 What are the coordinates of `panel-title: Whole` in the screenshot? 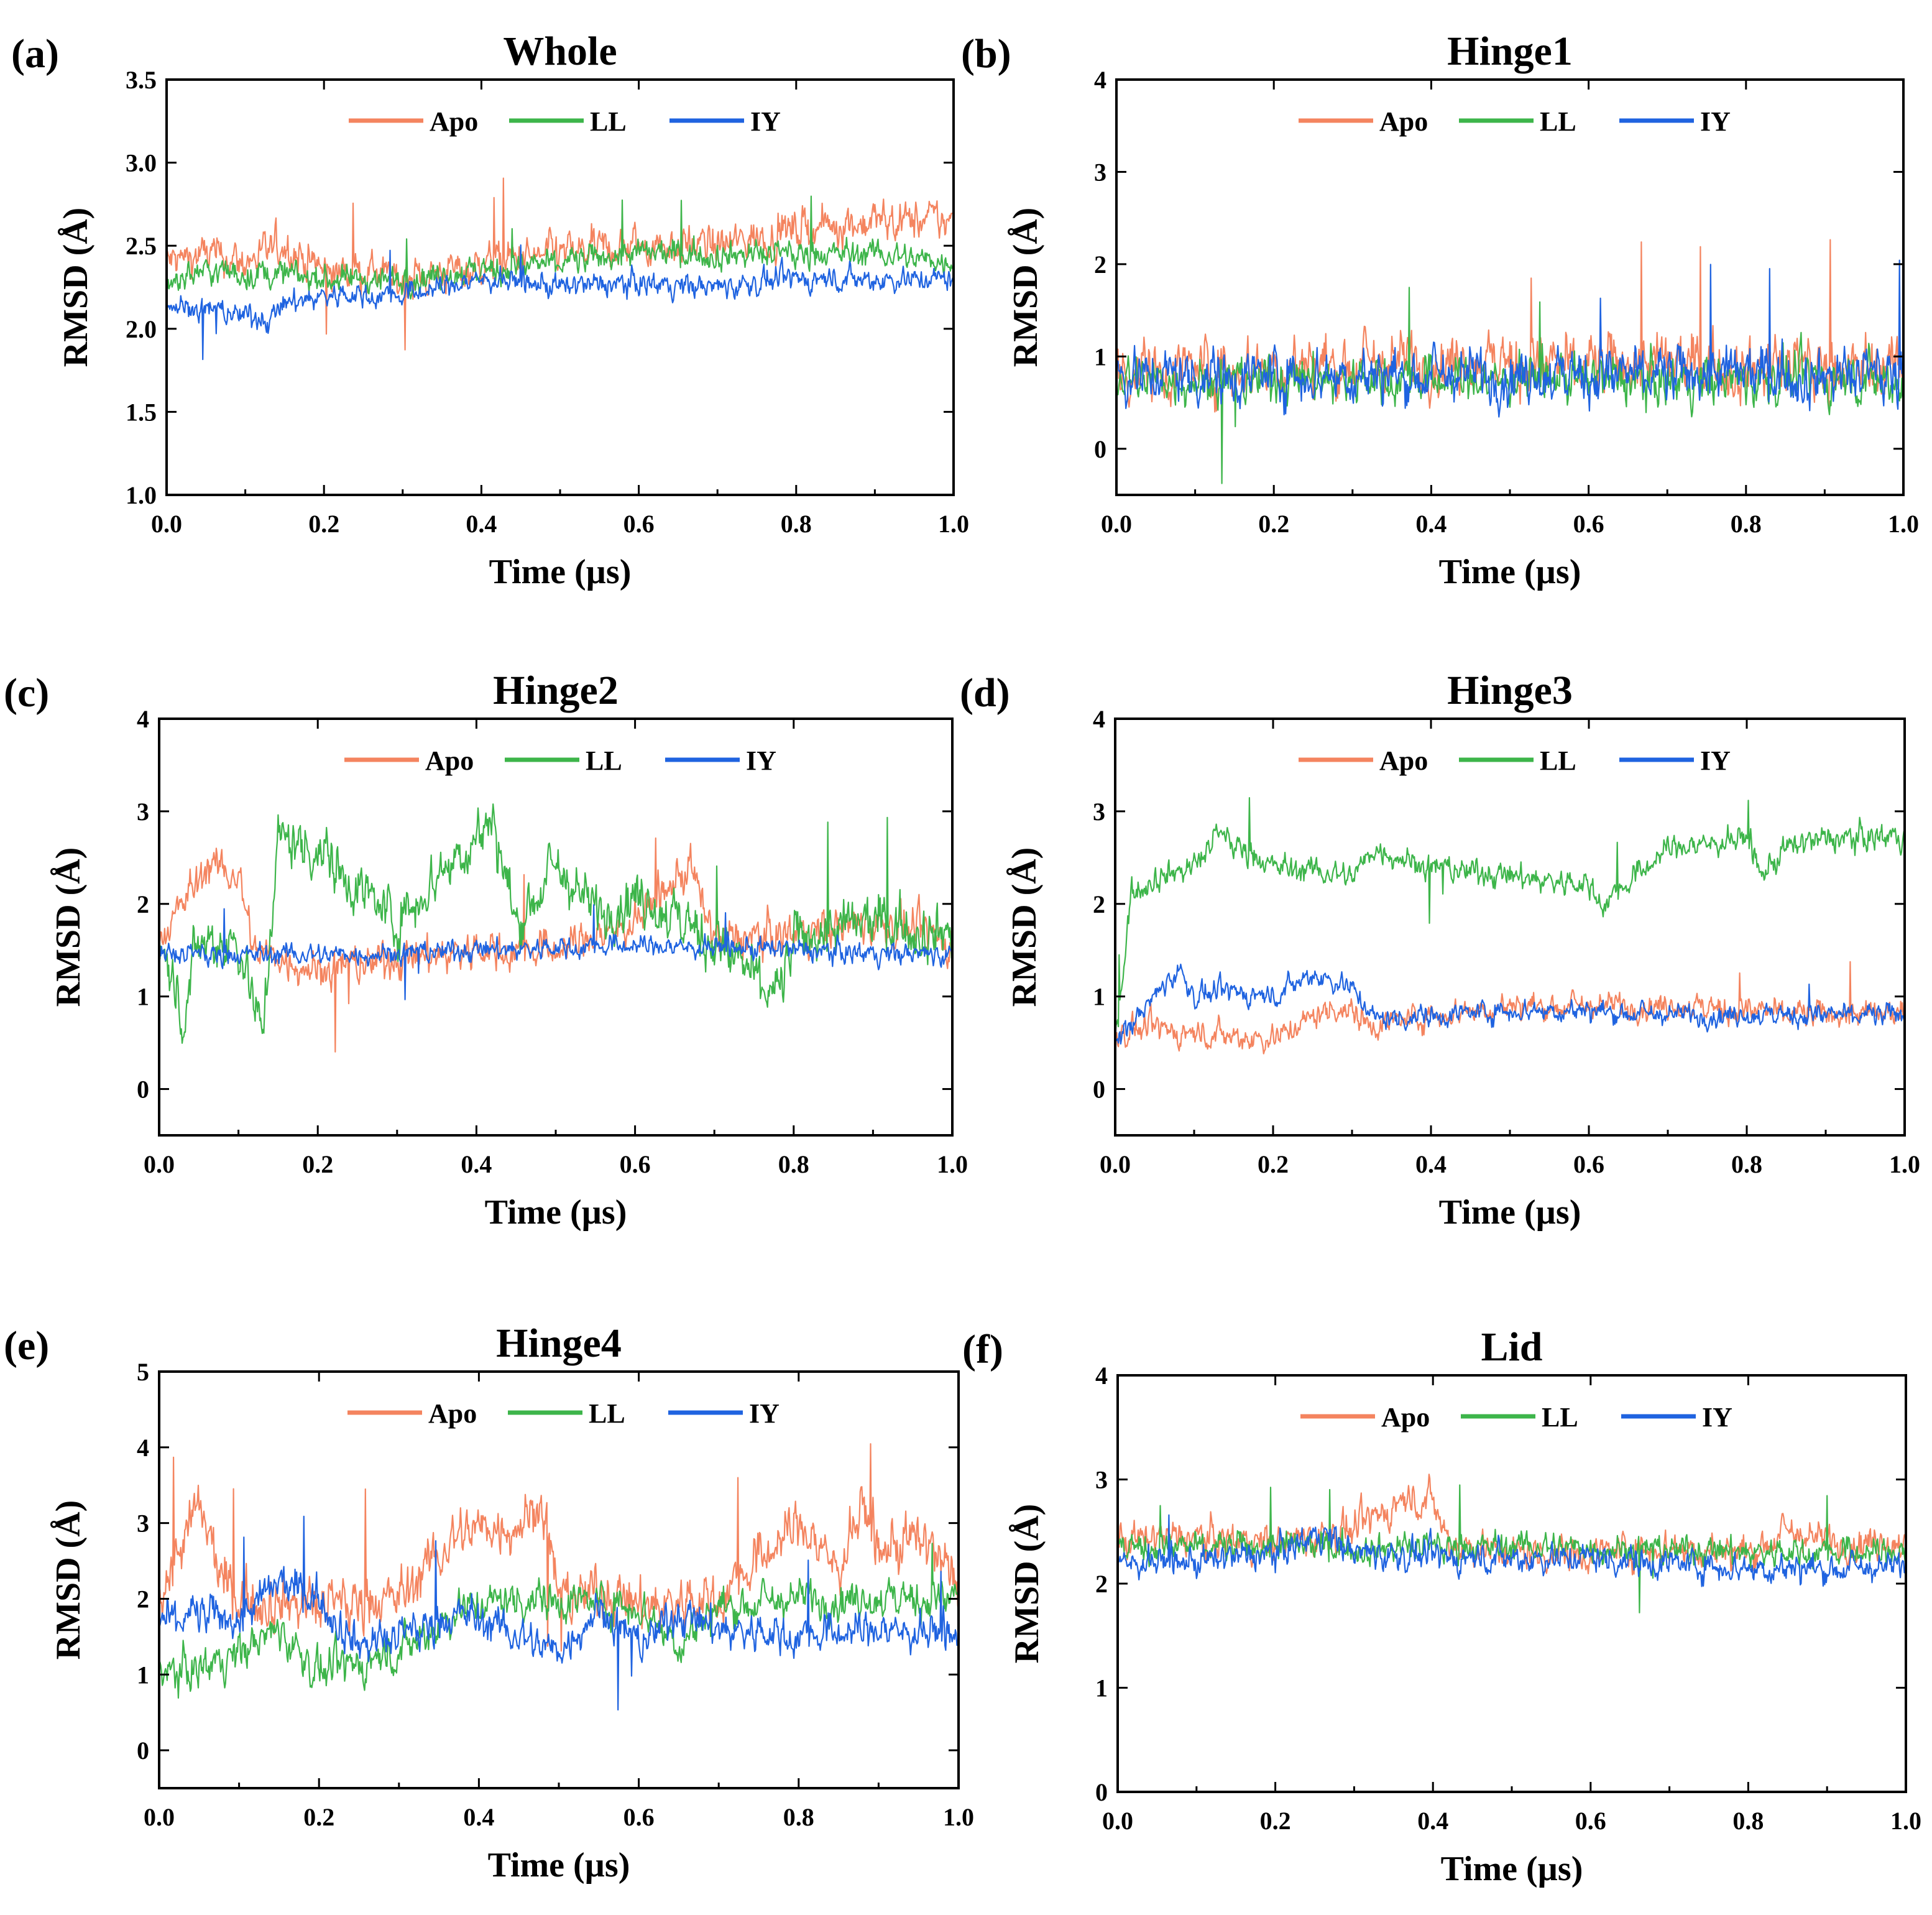 It's located at (560, 51).